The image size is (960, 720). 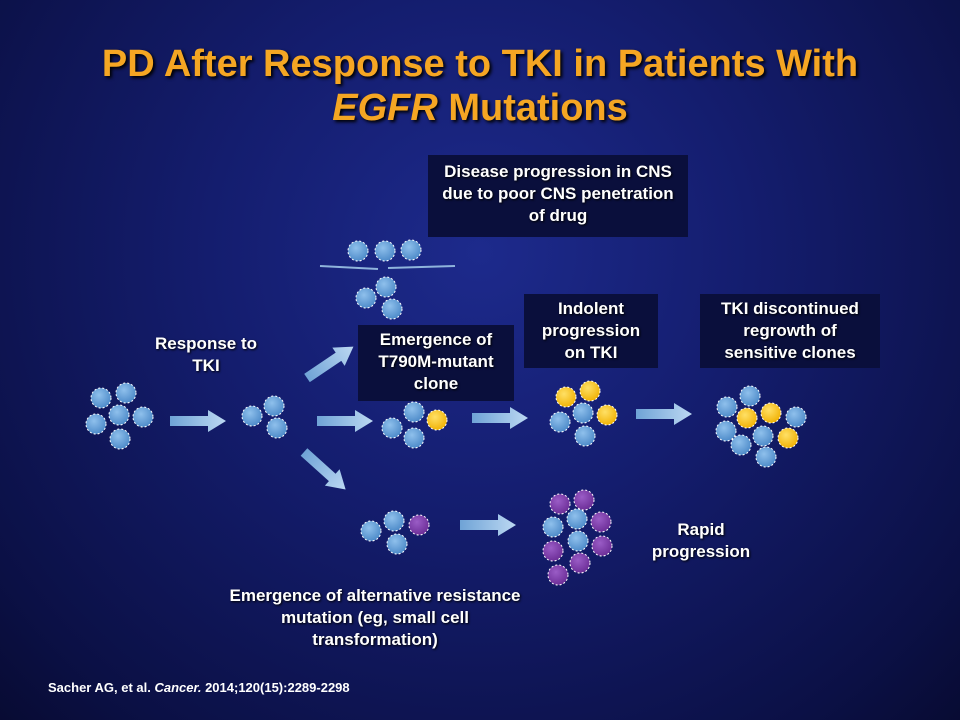 I want to click on label-t790m: Emergence of T790M-mutant clone, so click(x=436, y=363).